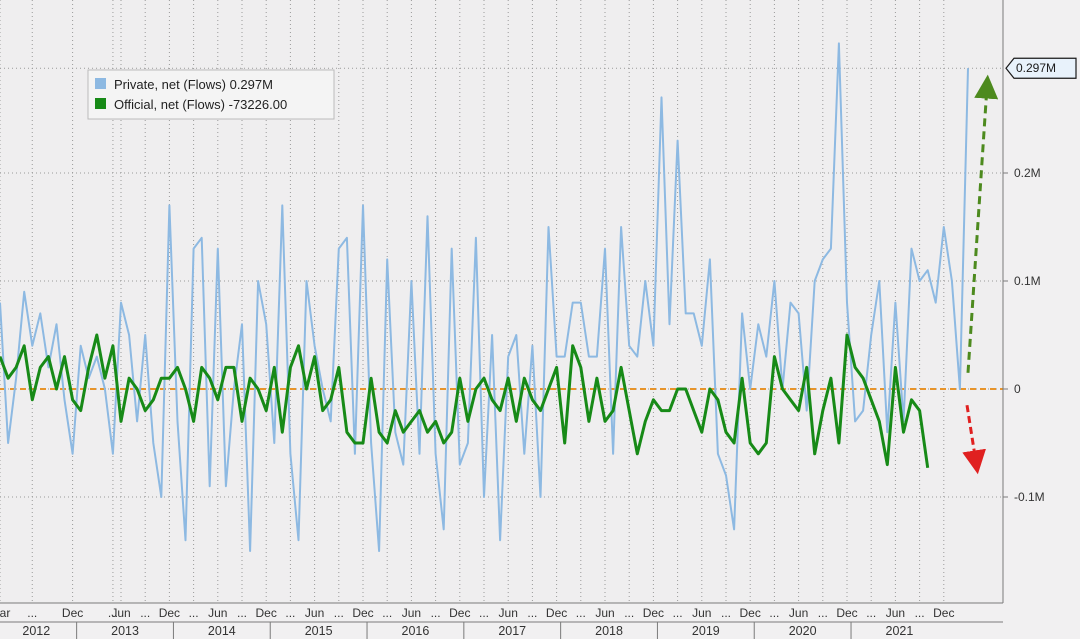  I want to click on arrow-up, so click(982, 223).